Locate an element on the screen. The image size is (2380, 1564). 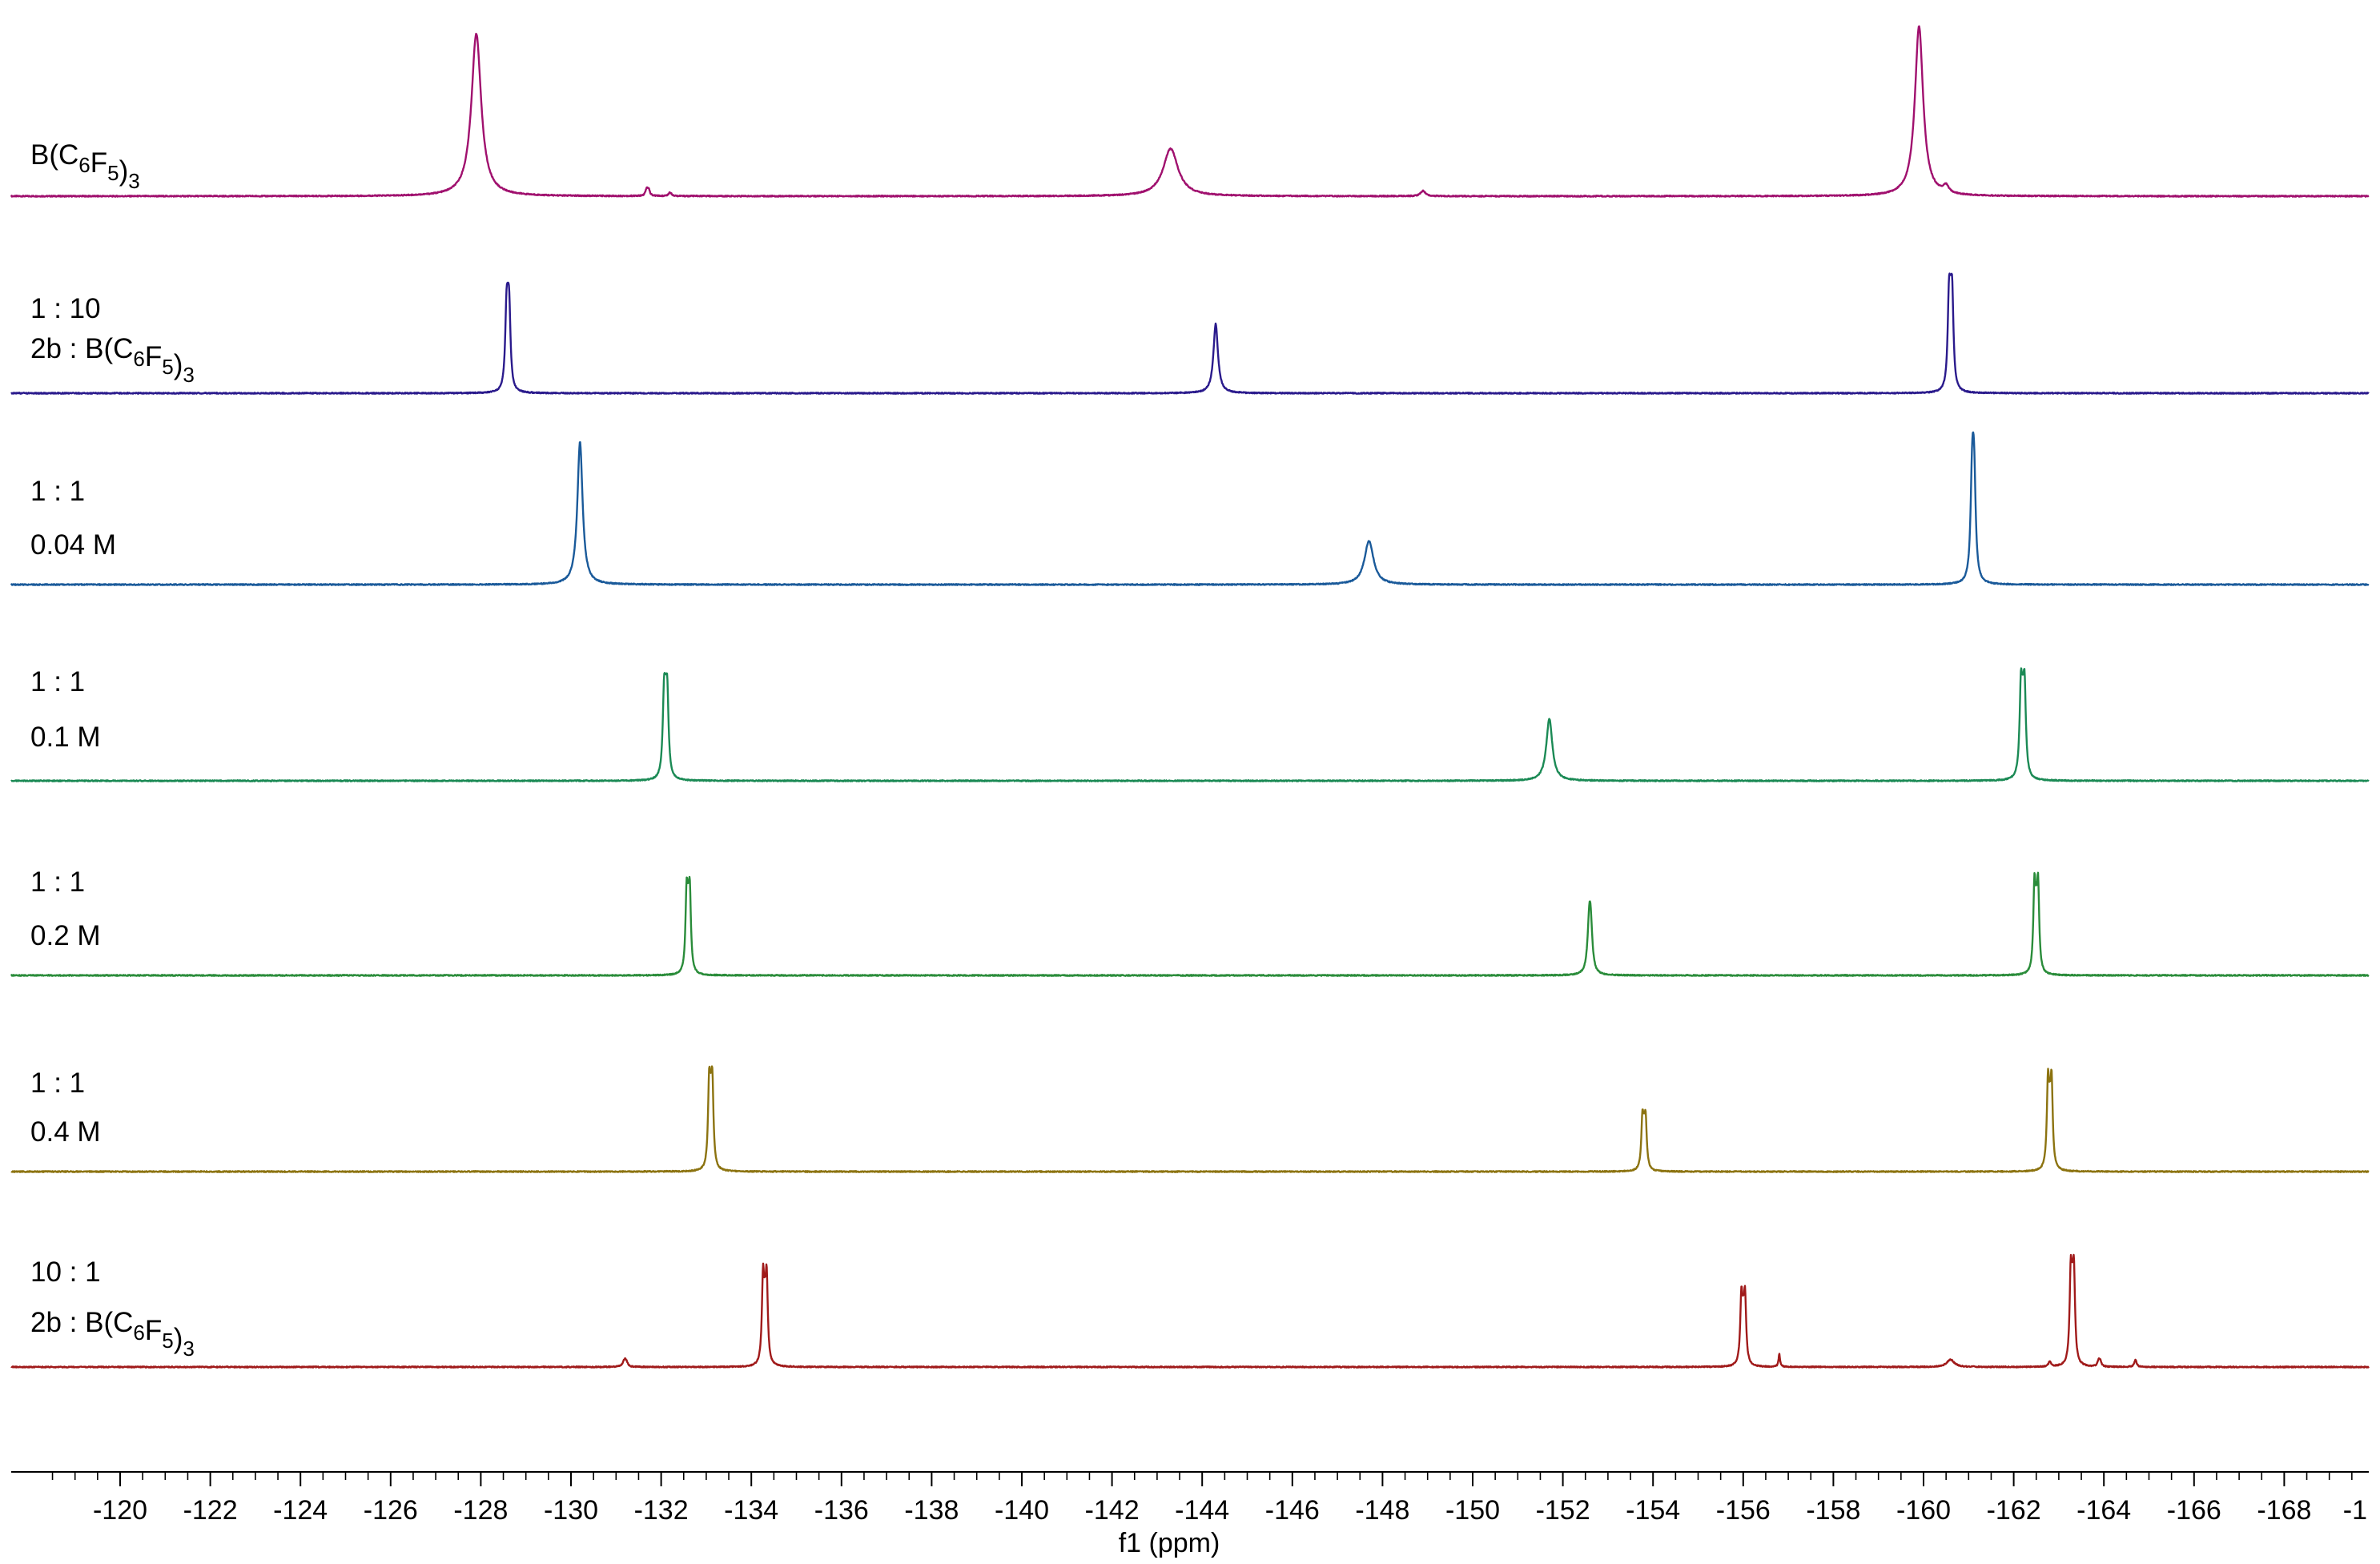
x-tick-label: -142 is located at coordinates (1112, 1510).